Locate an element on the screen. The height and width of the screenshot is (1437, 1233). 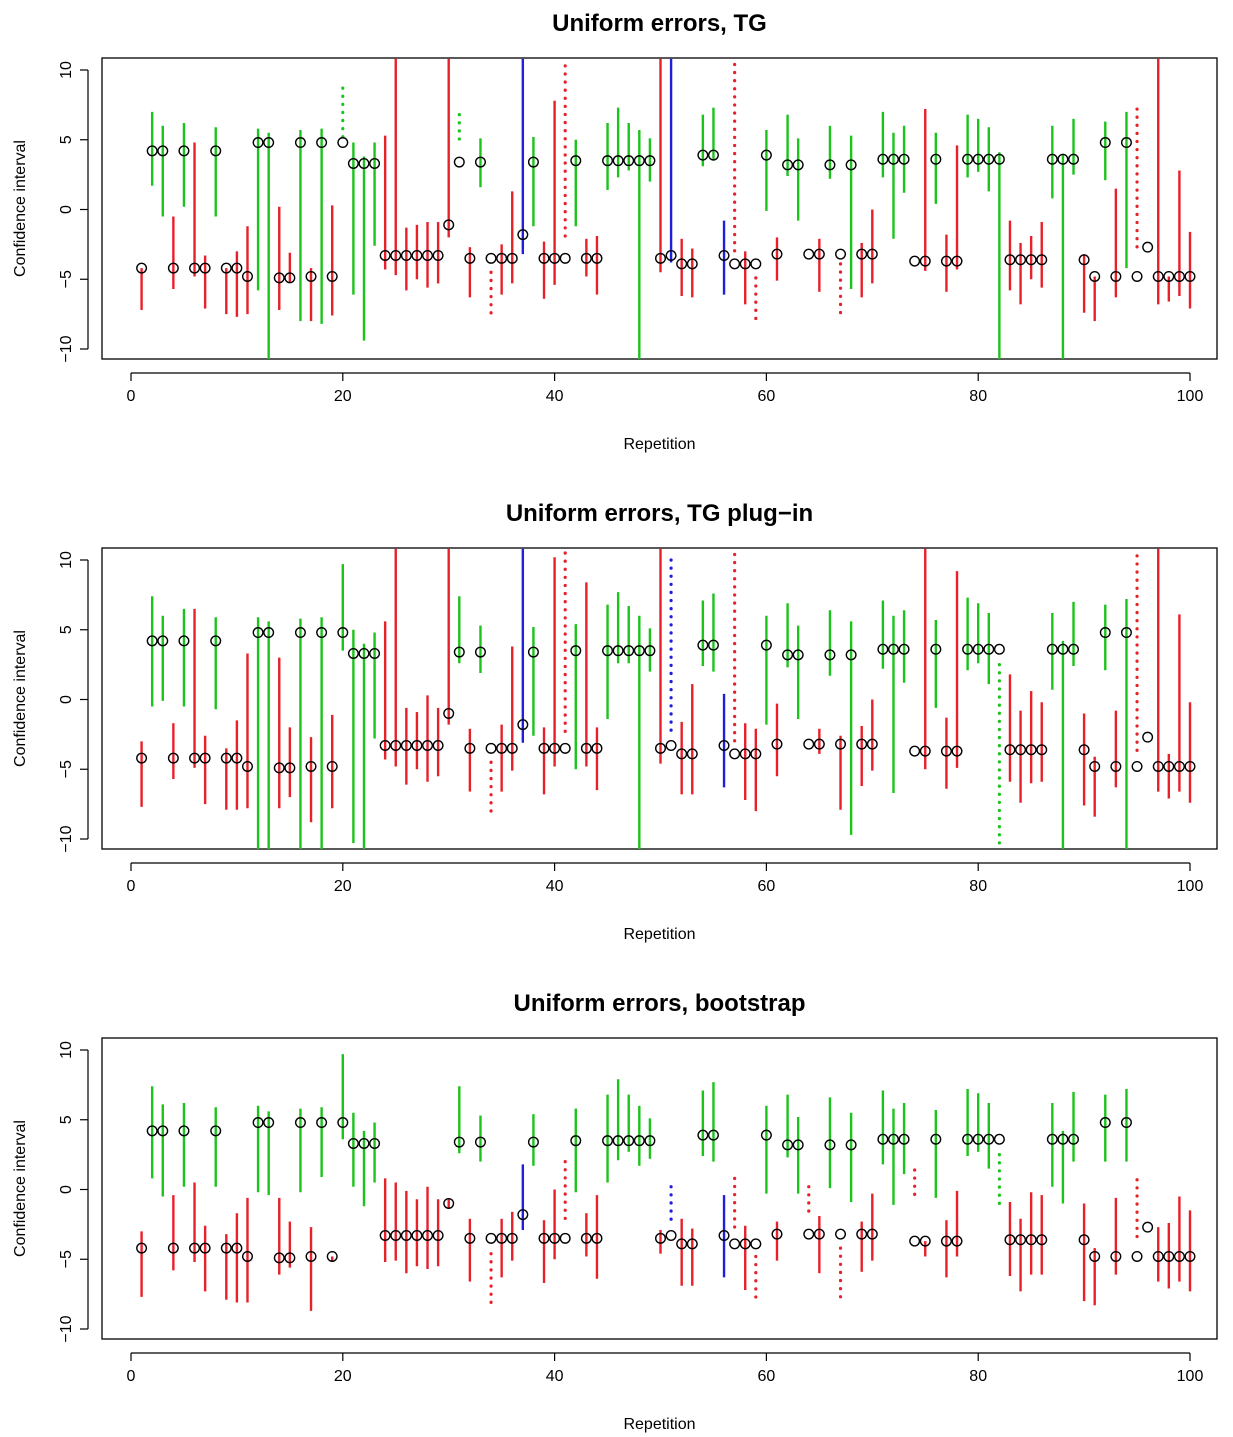
chart-title: Uniform errors, bootstrap is located at coordinates (659, 1003).